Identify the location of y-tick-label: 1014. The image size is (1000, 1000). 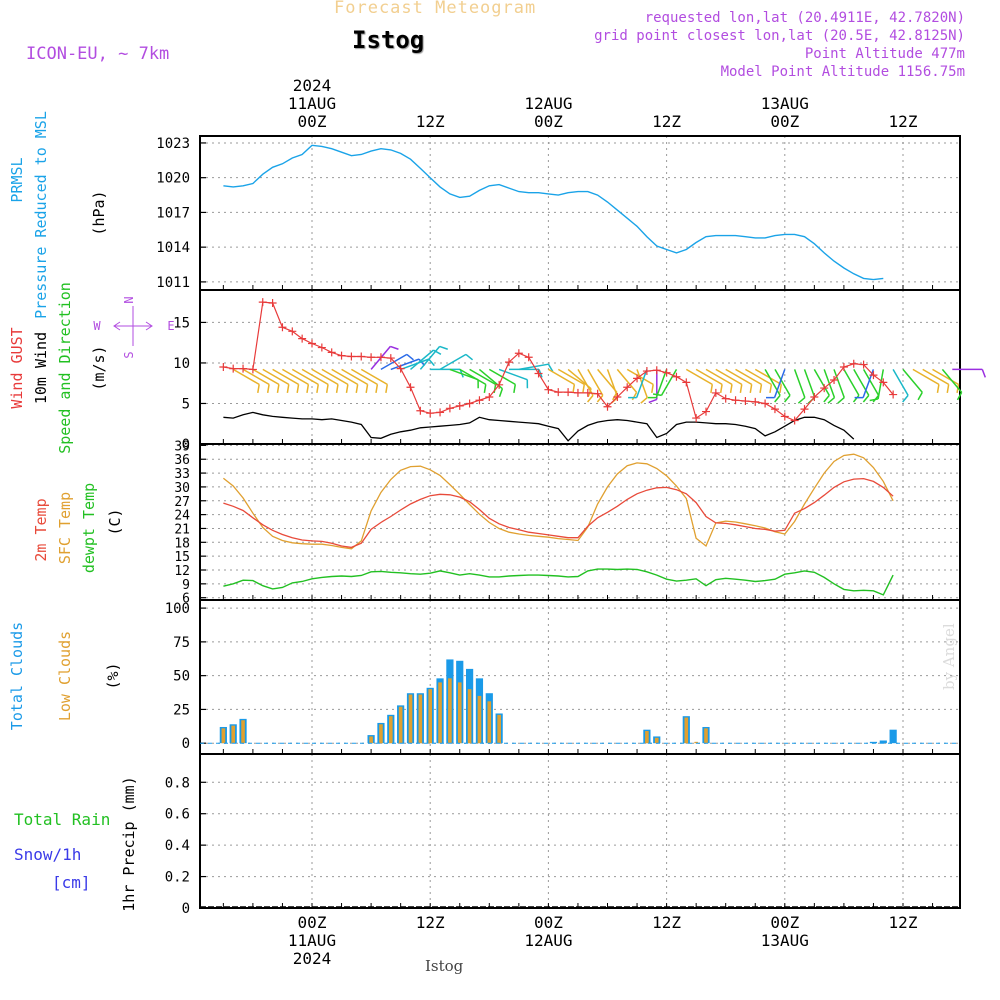
(173, 248).